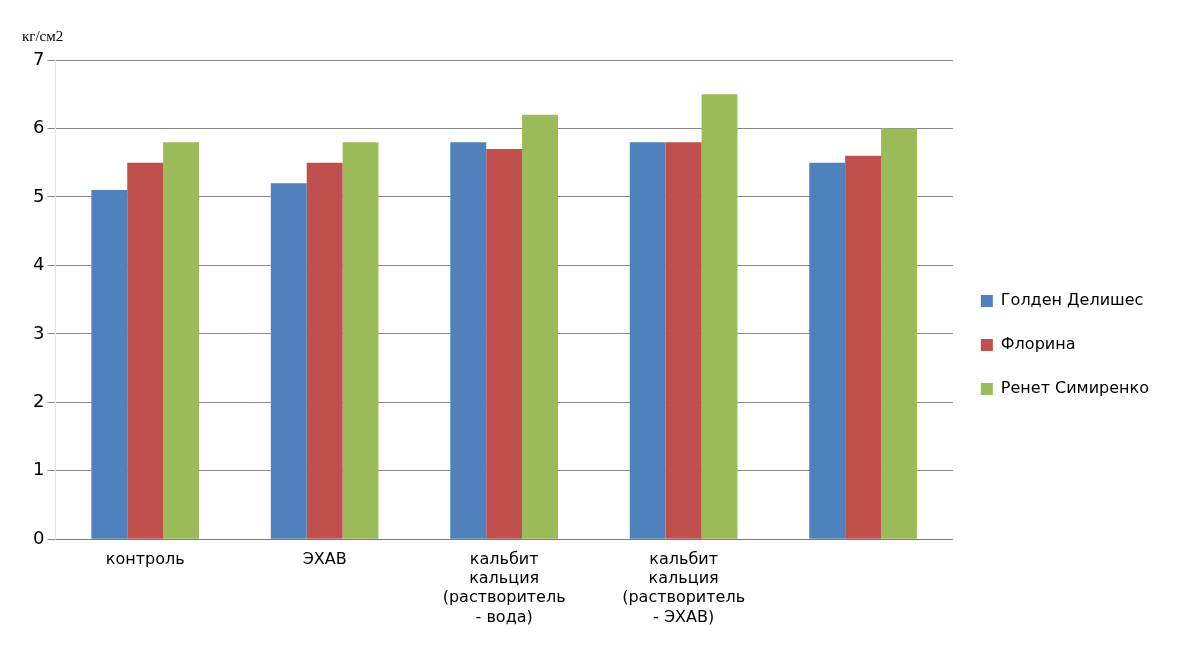  I want to click on legend-label: Флорина, so click(1038, 344).